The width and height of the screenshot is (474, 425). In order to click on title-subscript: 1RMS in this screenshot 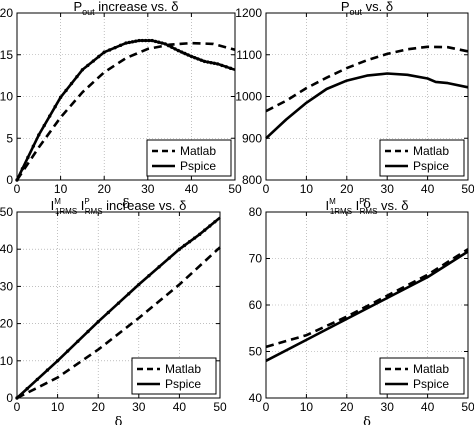, I will do `click(341, 211)`.